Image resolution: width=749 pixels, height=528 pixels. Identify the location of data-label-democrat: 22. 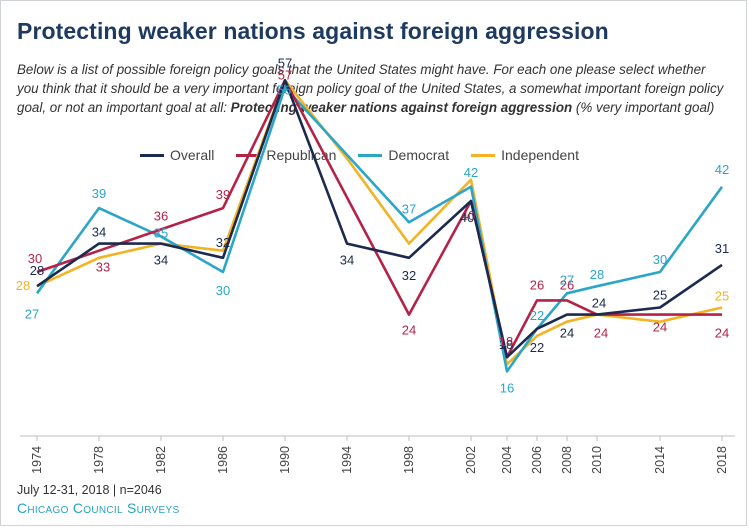
(537, 315).